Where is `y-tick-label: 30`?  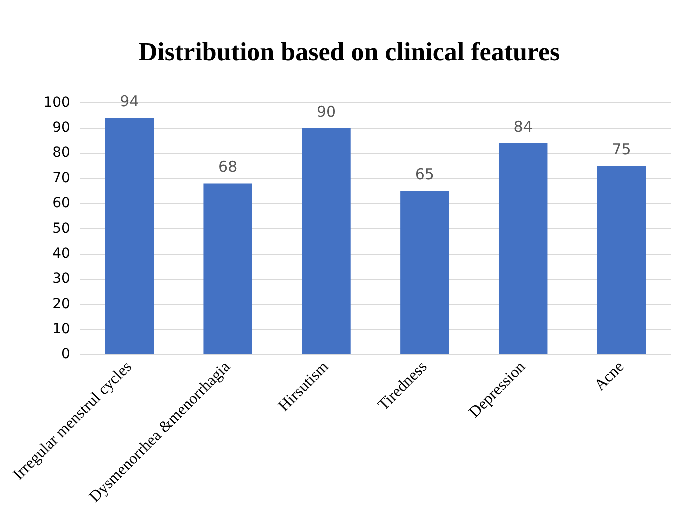 y-tick-label: 30 is located at coordinates (61, 279).